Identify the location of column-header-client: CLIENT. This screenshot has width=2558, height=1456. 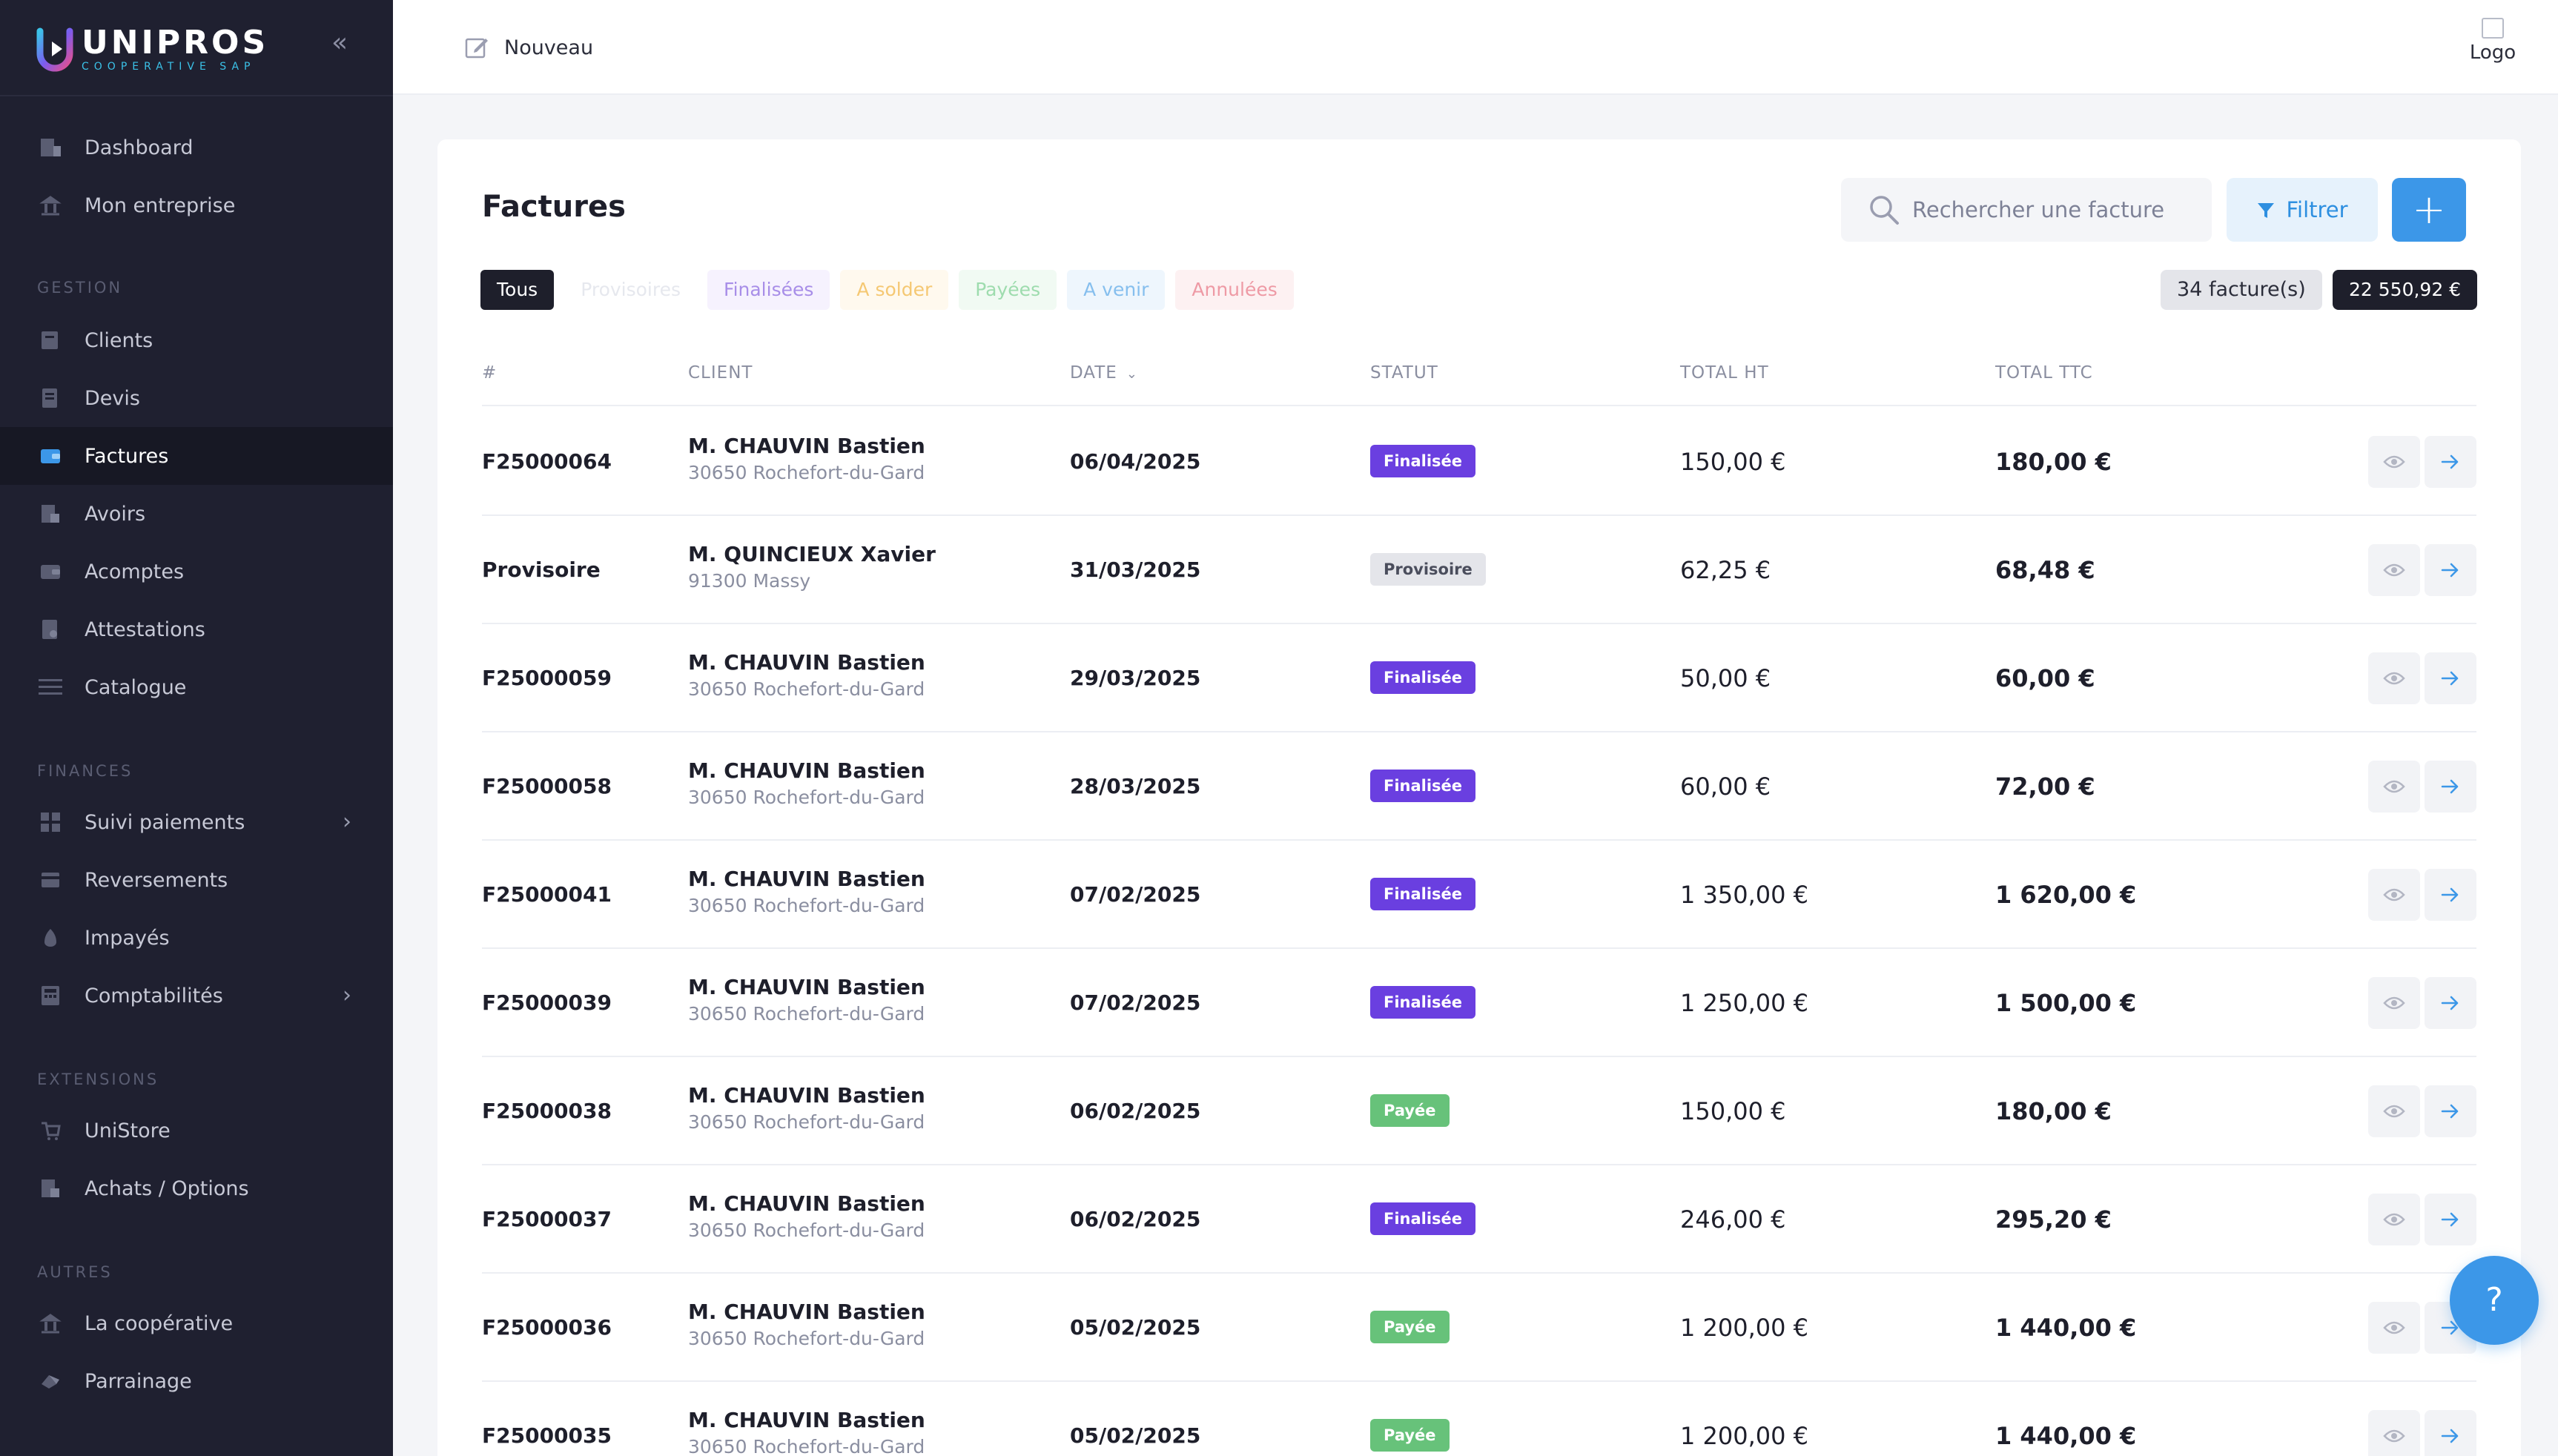
(720, 373).